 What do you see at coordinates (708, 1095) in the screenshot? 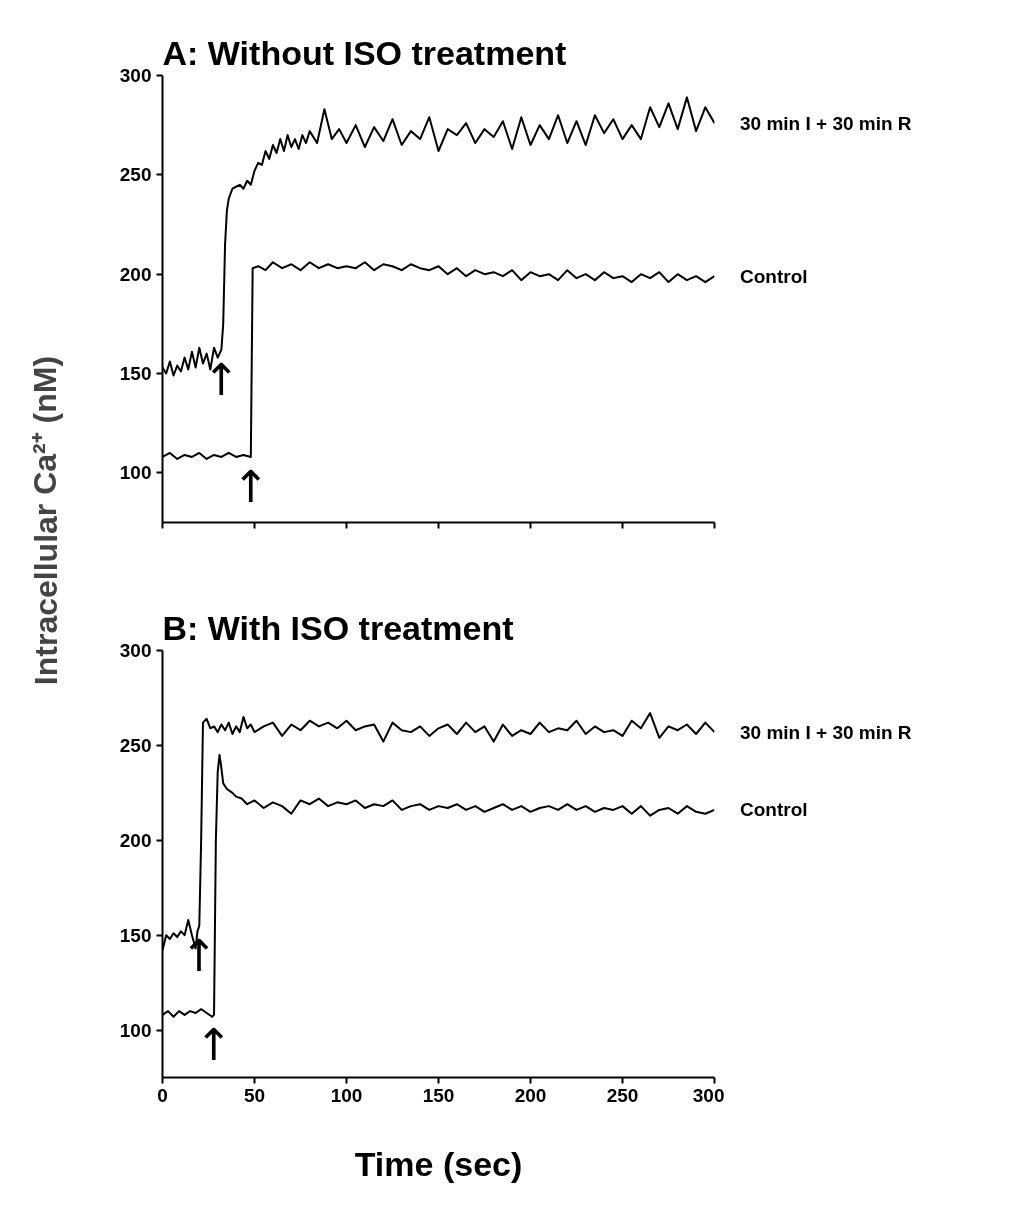
I see `x-tick-label: 300` at bounding box center [708, 1095].